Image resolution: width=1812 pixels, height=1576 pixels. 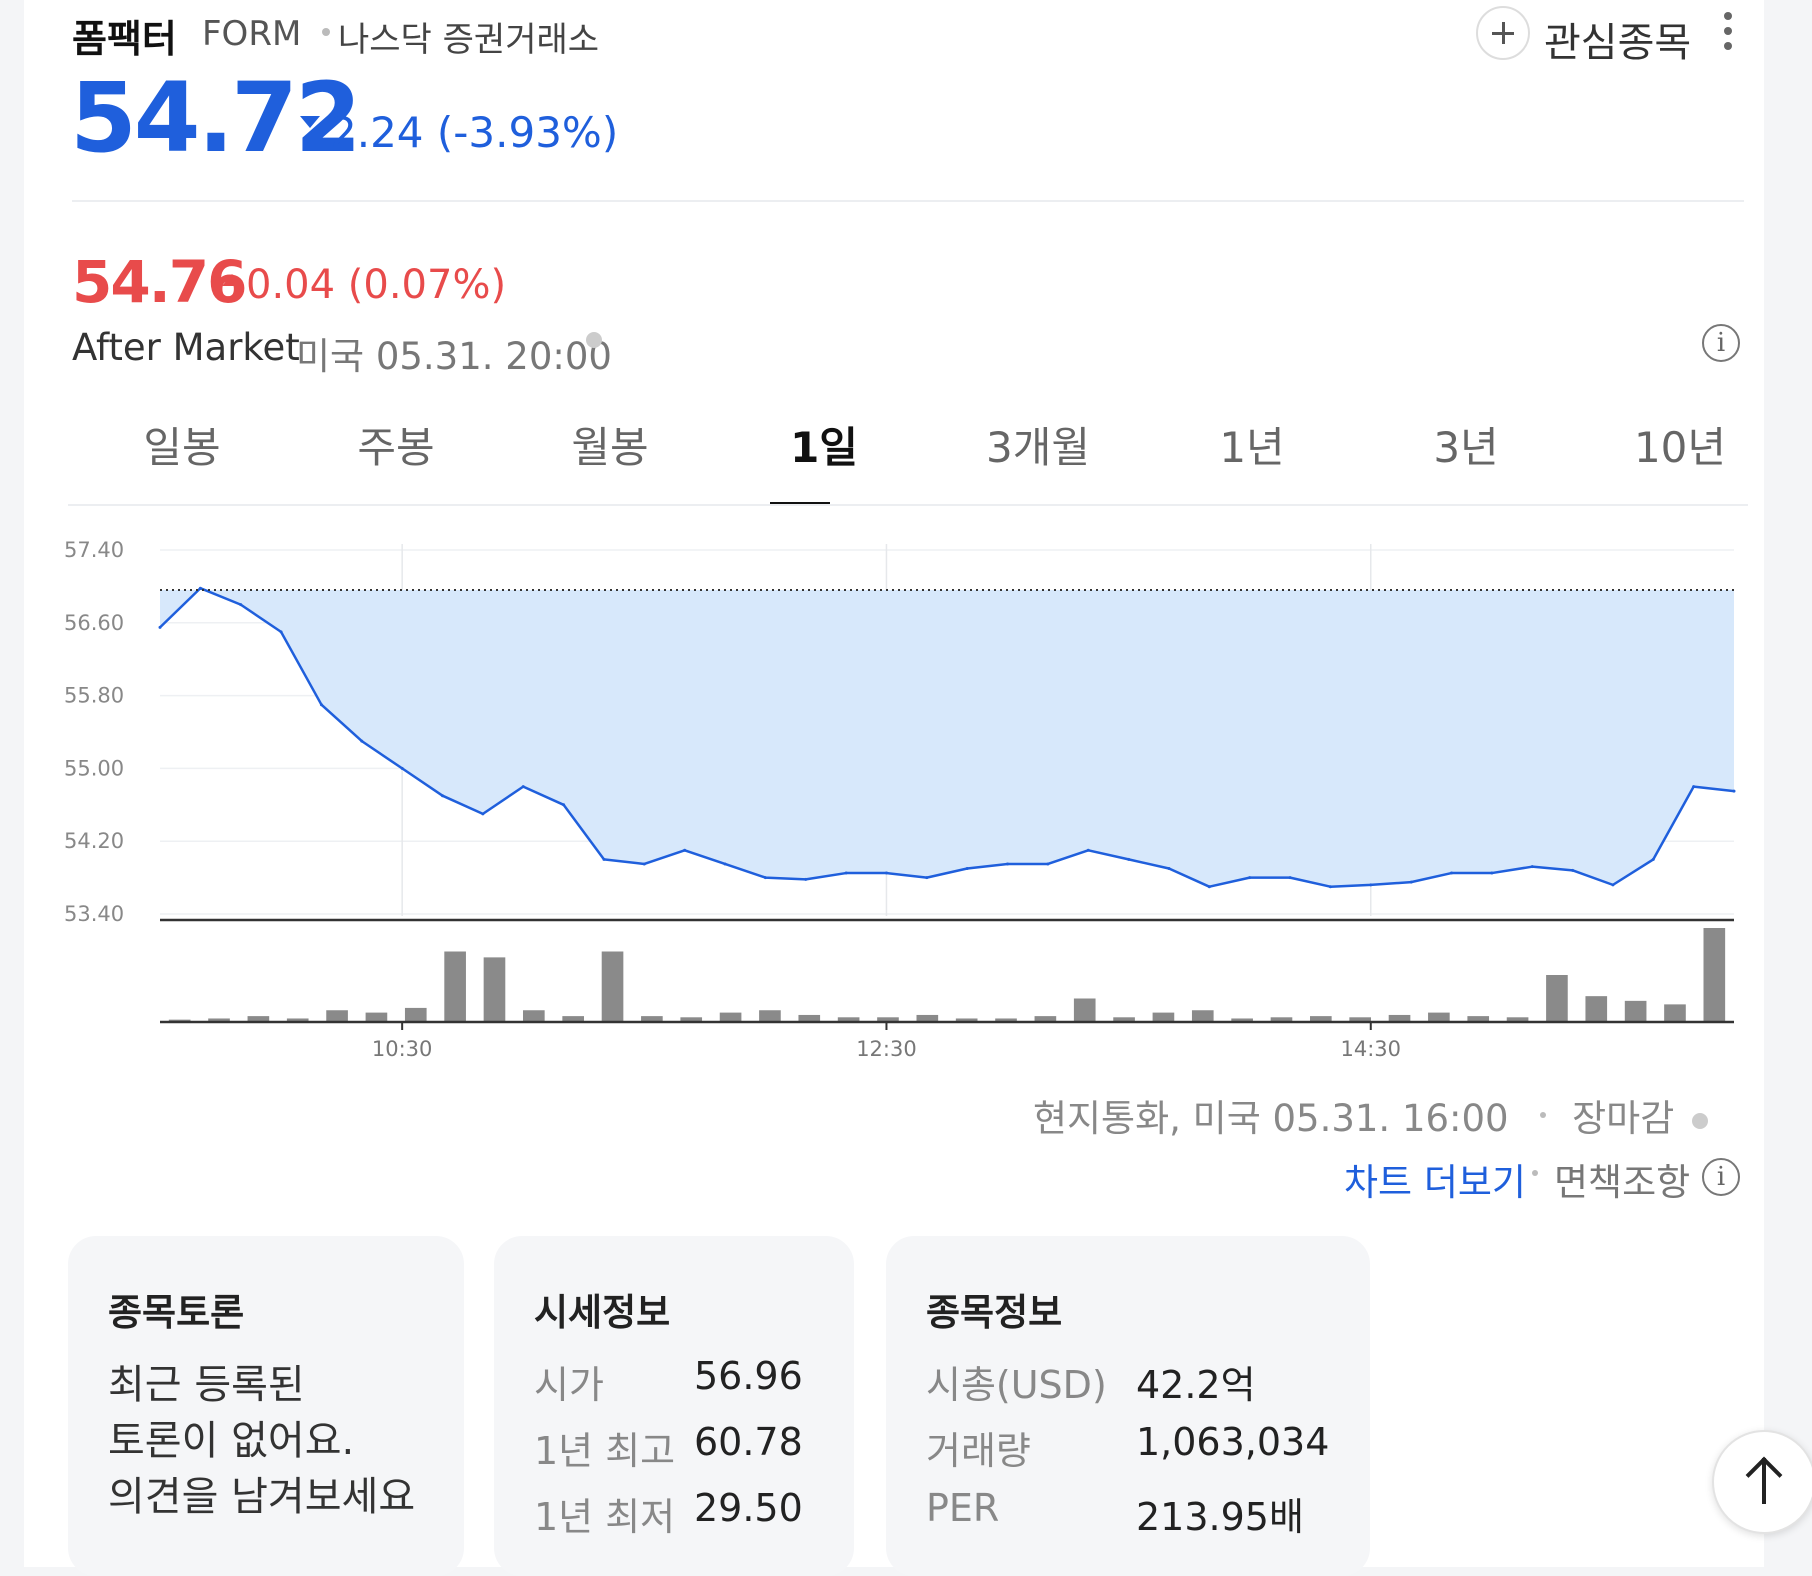 What do you see at coordinates (1220, 1517) in the screenshot?
I see `info-value: 213.95배` at bounding box center [1220, 1517].